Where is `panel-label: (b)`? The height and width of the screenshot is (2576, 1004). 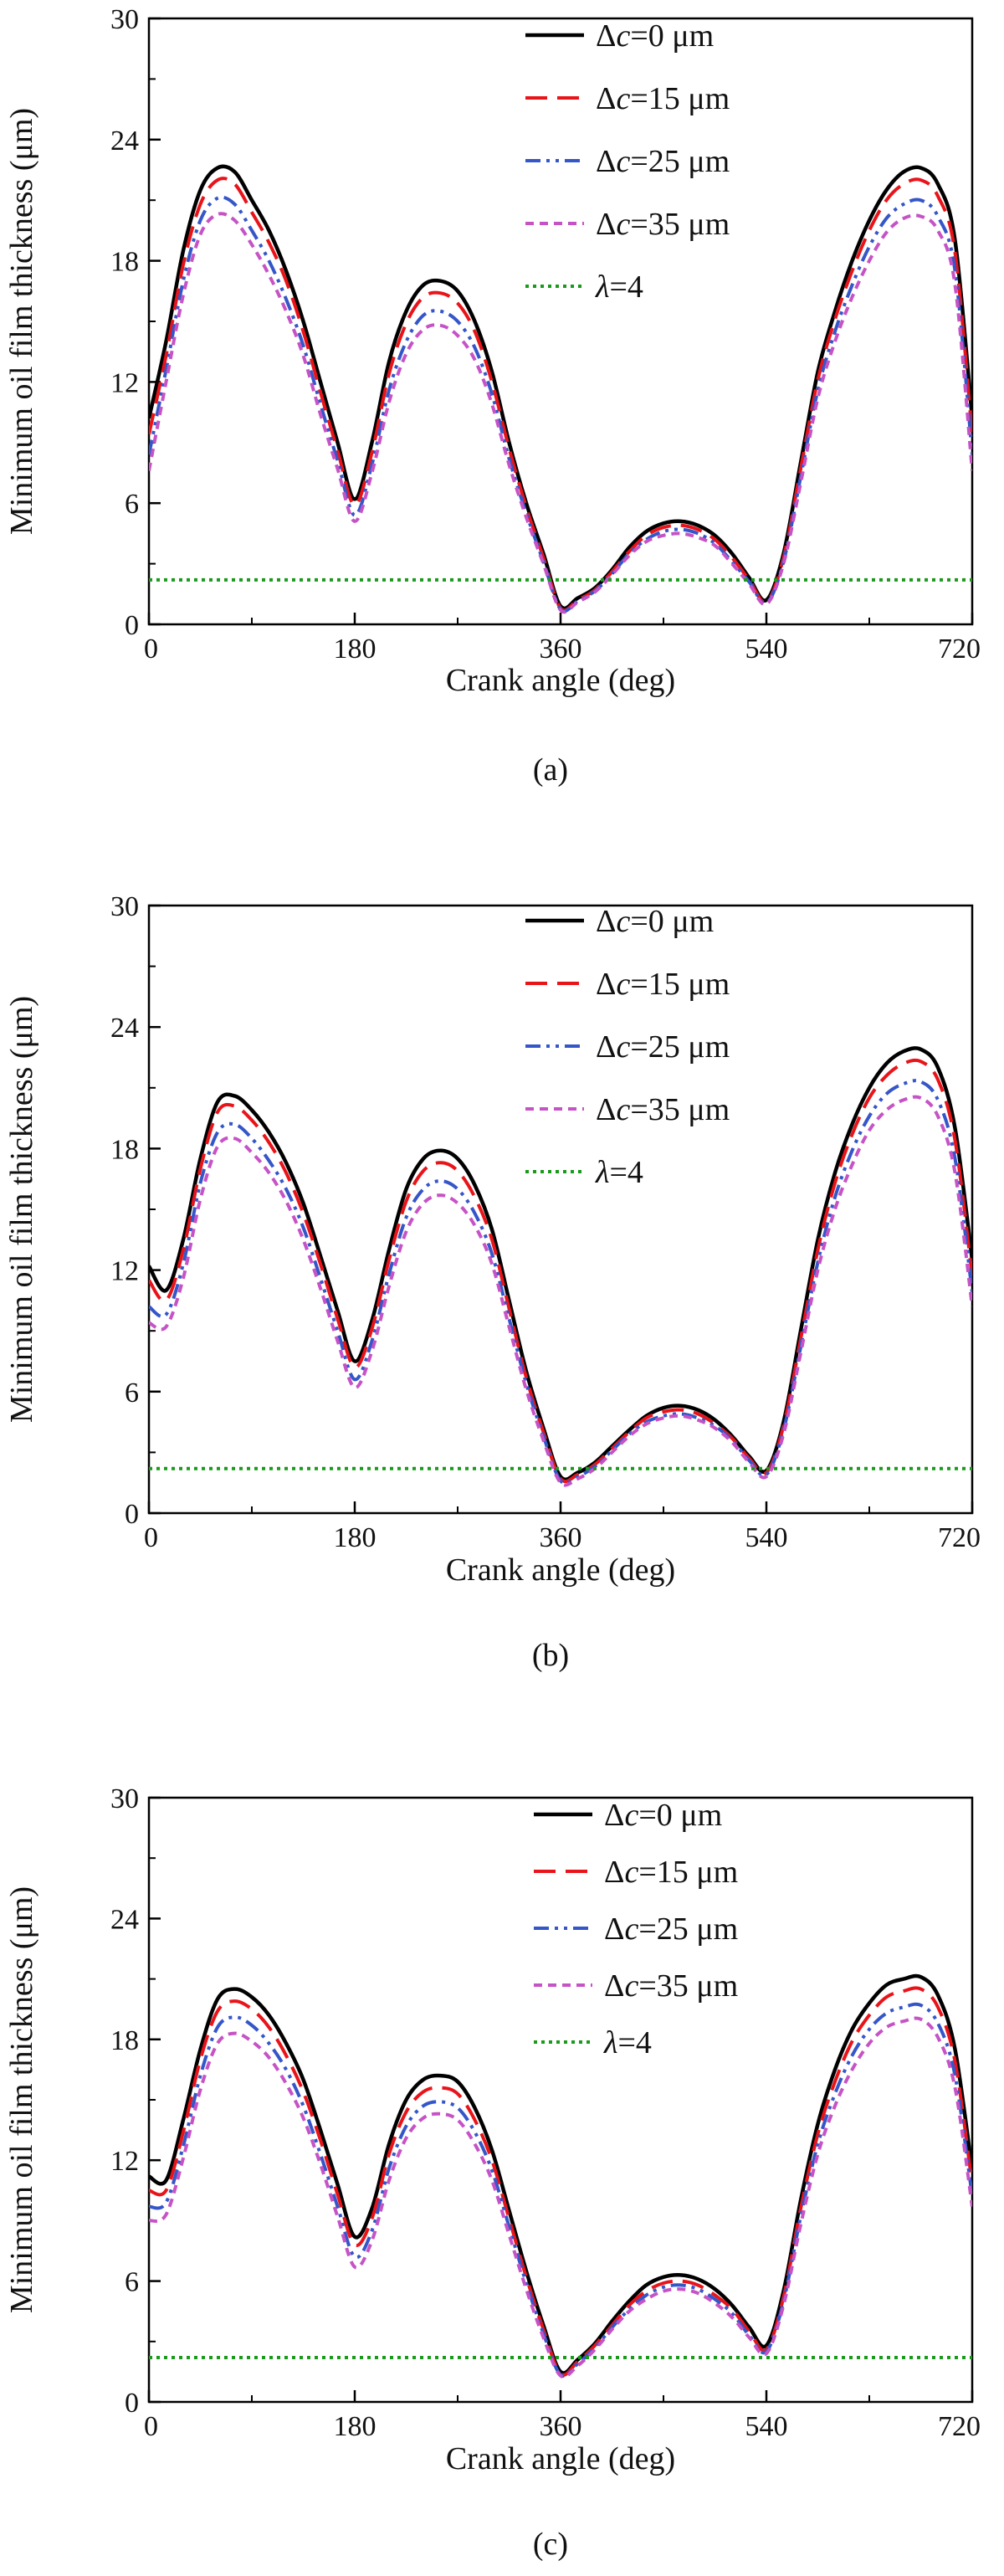
panel-label: (b) is located at coordinates (550, 1655).